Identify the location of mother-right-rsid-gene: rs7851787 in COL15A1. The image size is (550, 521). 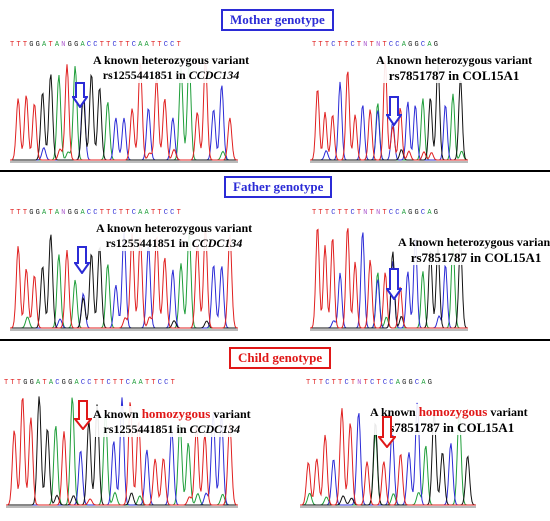
(454, 75).